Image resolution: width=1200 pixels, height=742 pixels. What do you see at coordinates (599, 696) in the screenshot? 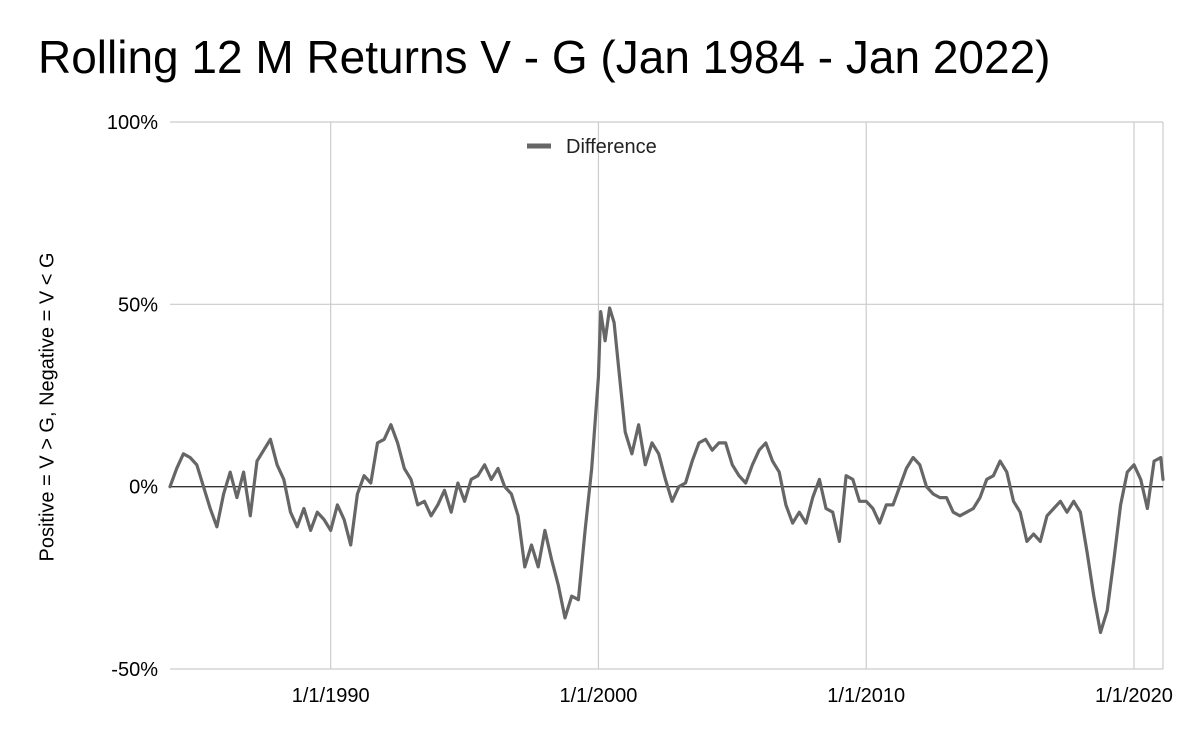
I see `x-tick-label: 1/1/2000` at bounding box center [599, 696].